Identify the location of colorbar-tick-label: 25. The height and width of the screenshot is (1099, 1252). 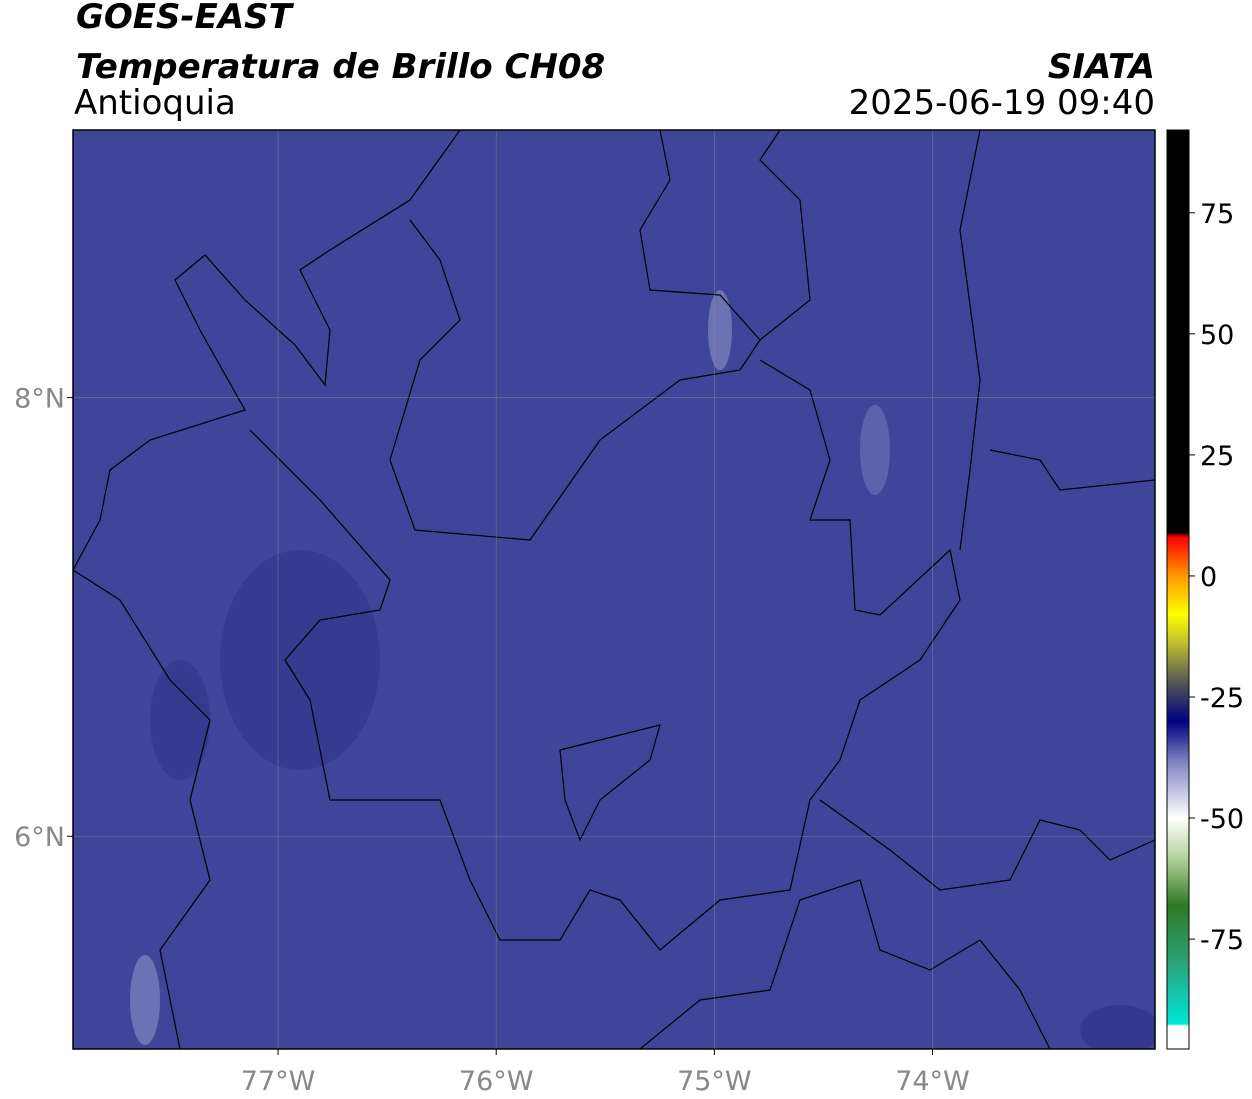
(1217, 456).